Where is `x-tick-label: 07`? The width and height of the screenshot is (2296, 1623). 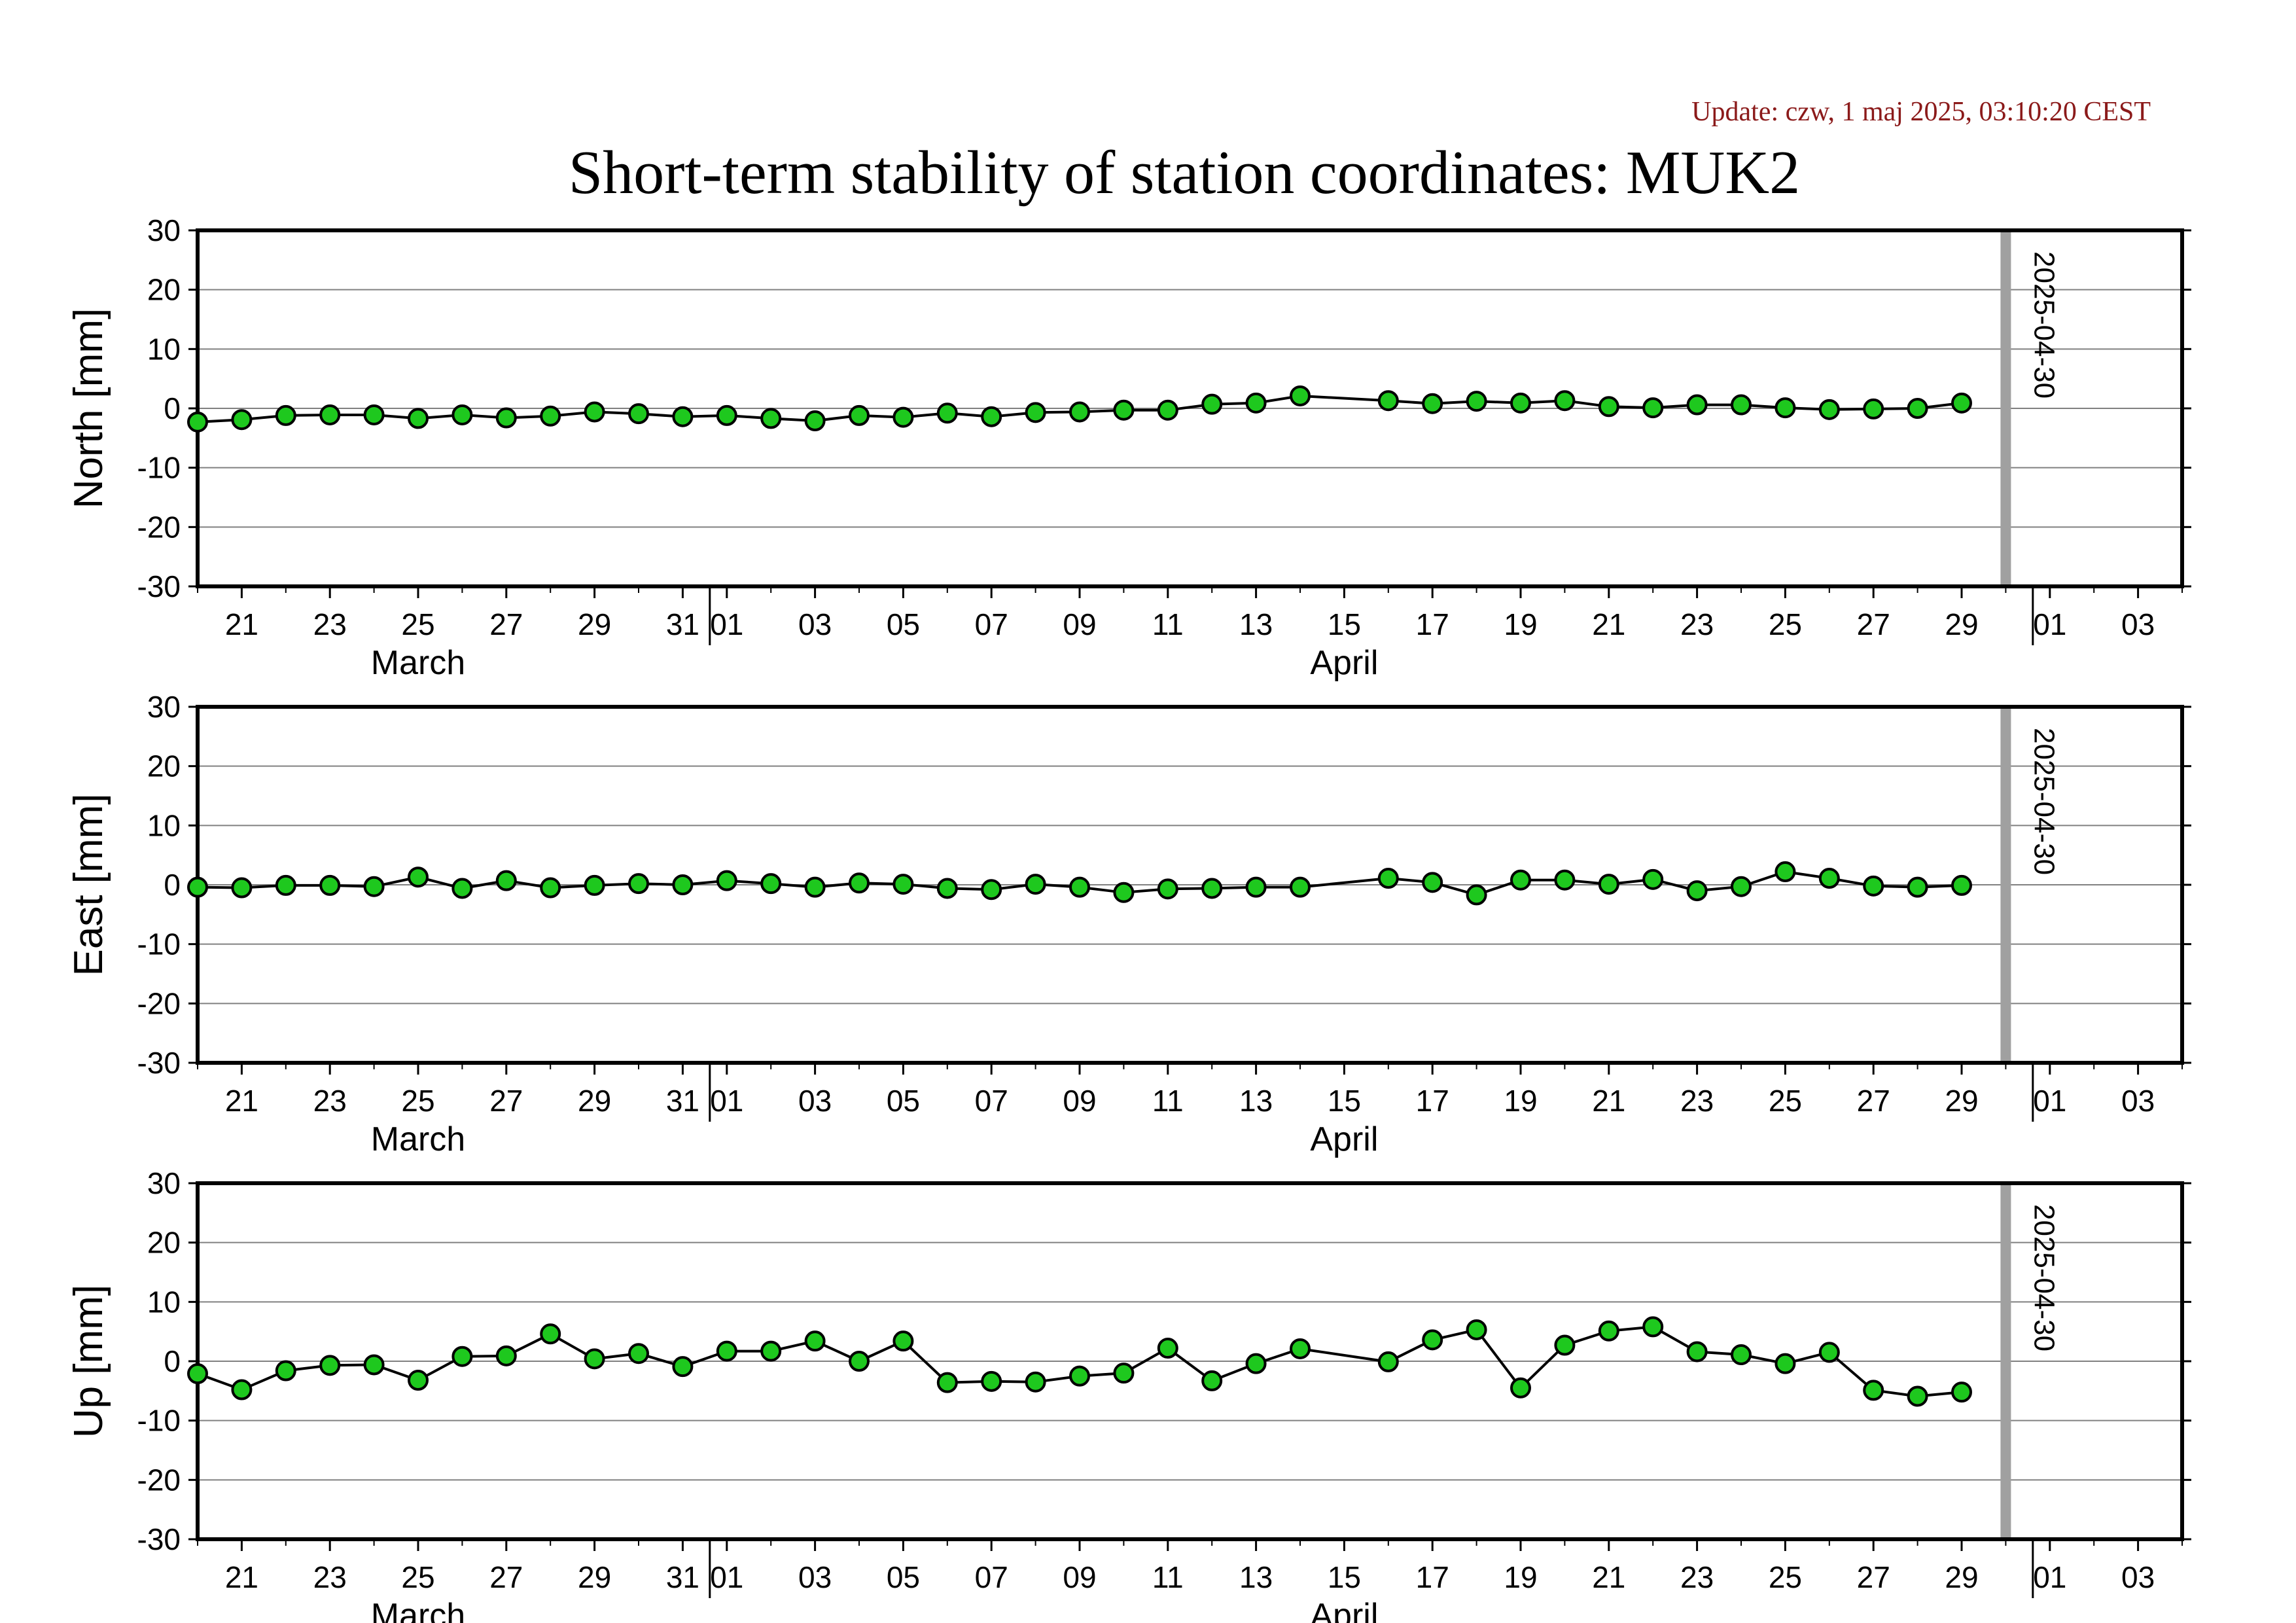
x-tick-label: 07 is located at coordinates (991, 624).